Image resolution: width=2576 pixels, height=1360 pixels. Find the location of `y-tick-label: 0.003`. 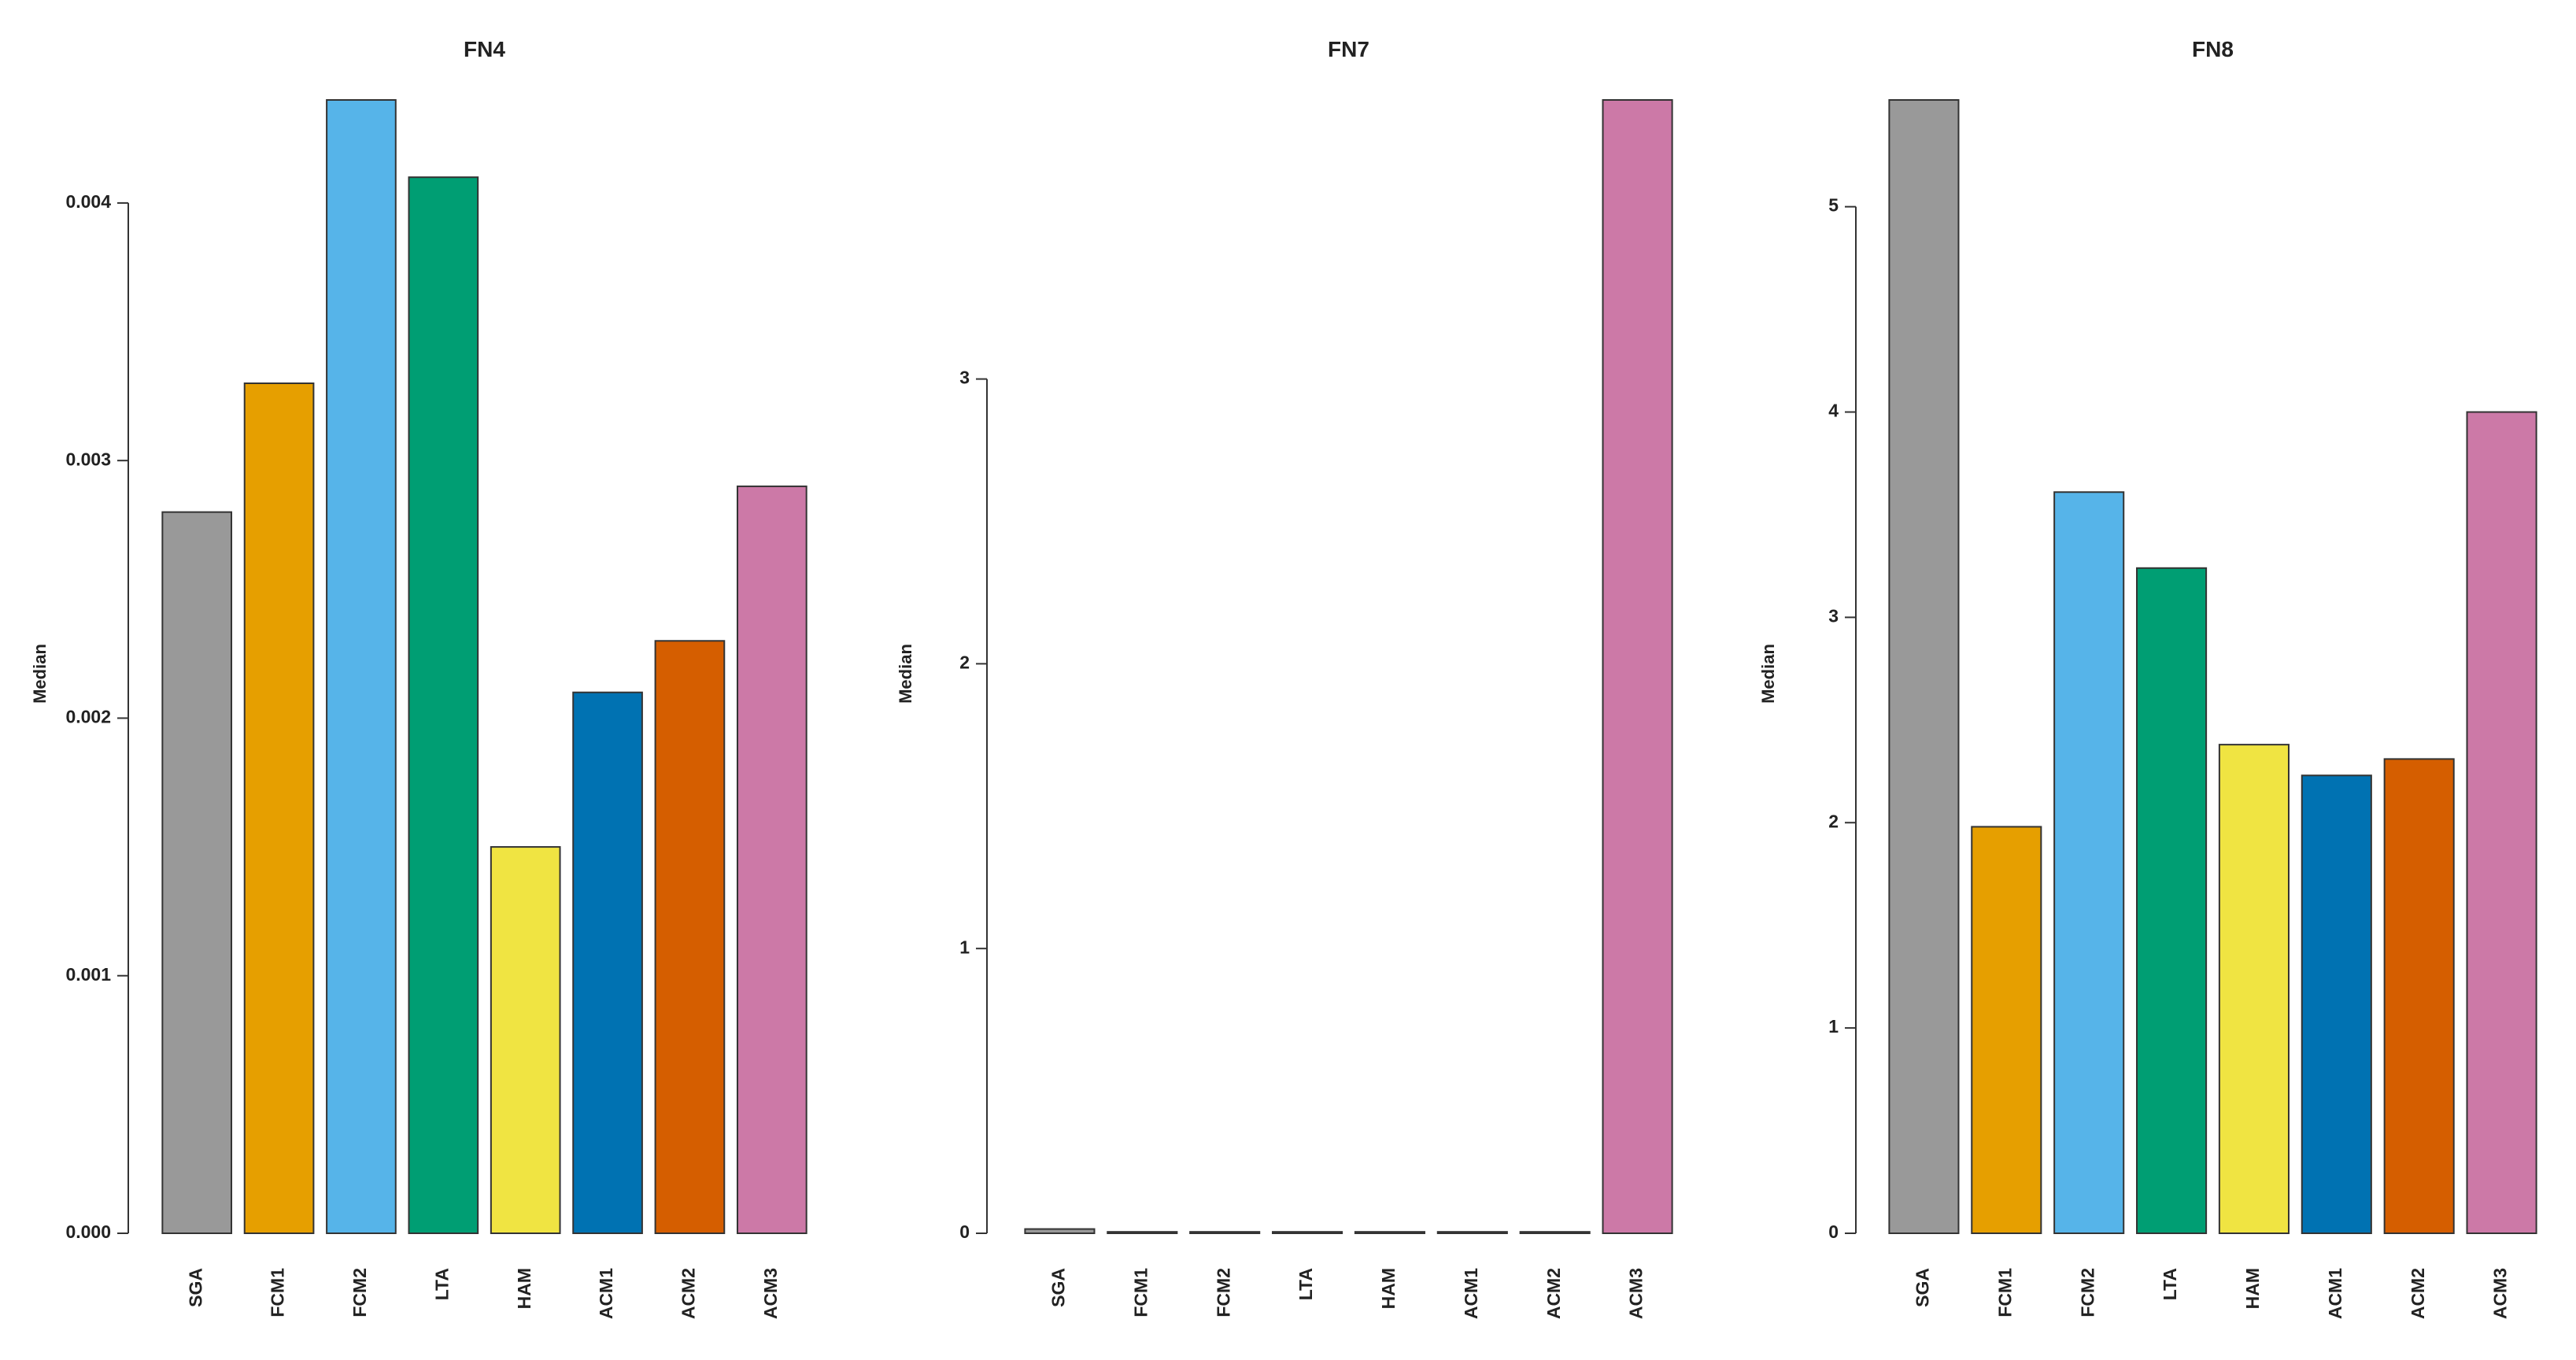

y-tick-label: 0.003 is located at coordinates (88, 459).